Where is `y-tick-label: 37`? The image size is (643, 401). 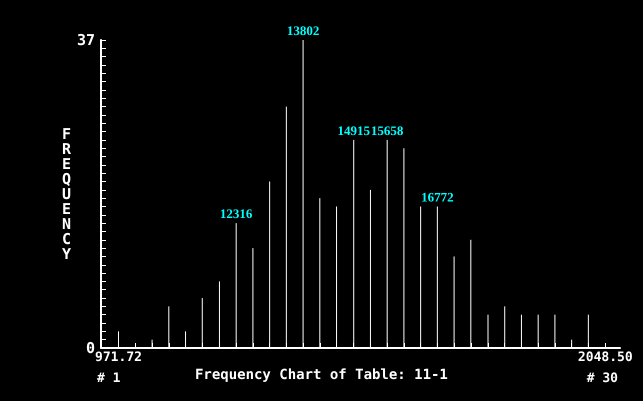 y-tick-label: 37 is located at coordinates (85, 40).